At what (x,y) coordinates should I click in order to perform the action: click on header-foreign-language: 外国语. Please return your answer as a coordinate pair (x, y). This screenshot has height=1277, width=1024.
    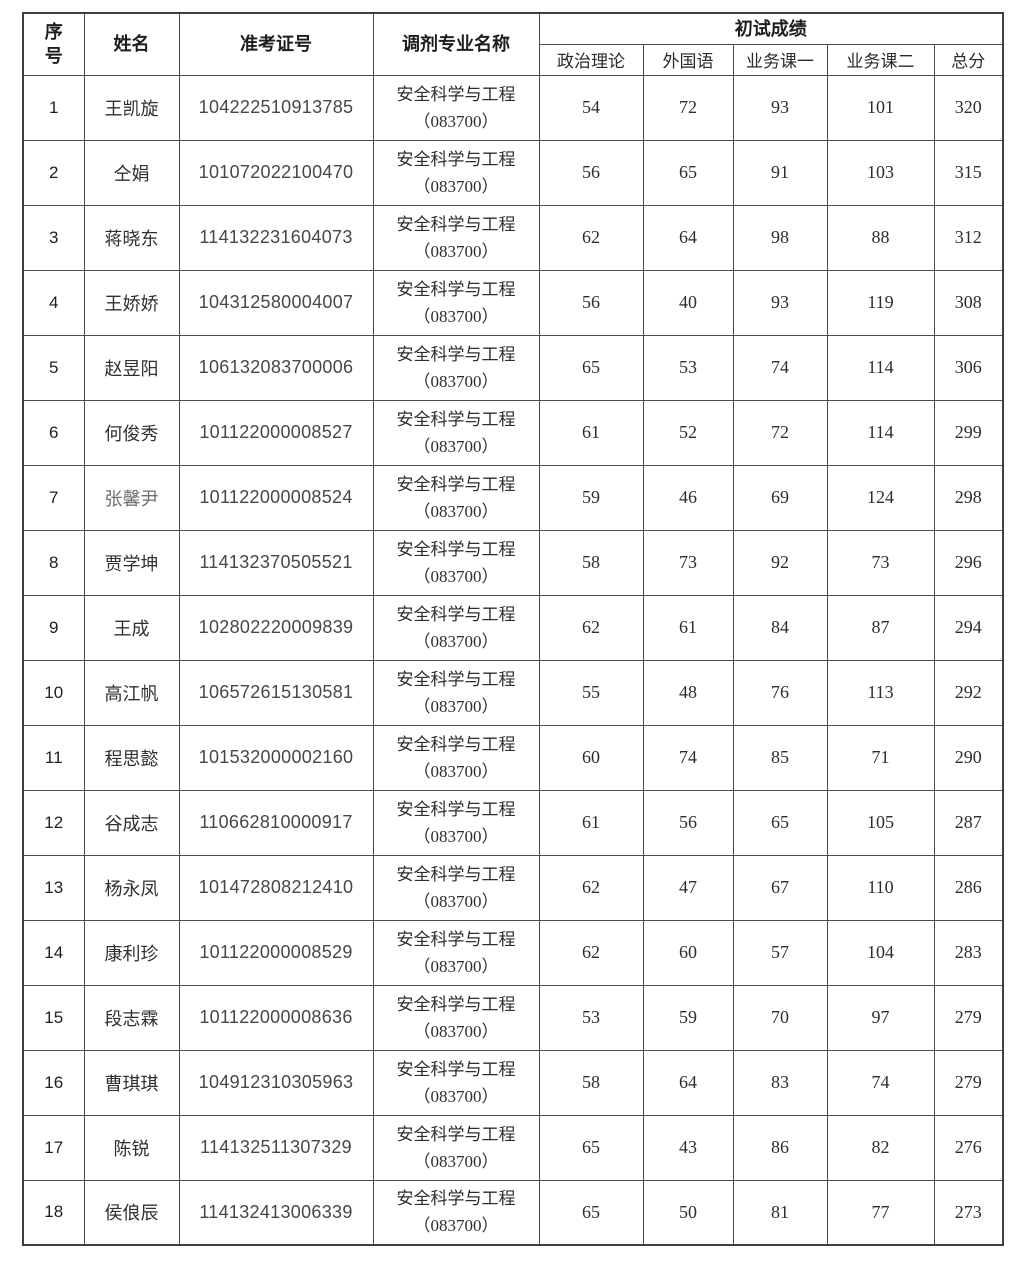
    Looking at the image, I should click on (688, 59).